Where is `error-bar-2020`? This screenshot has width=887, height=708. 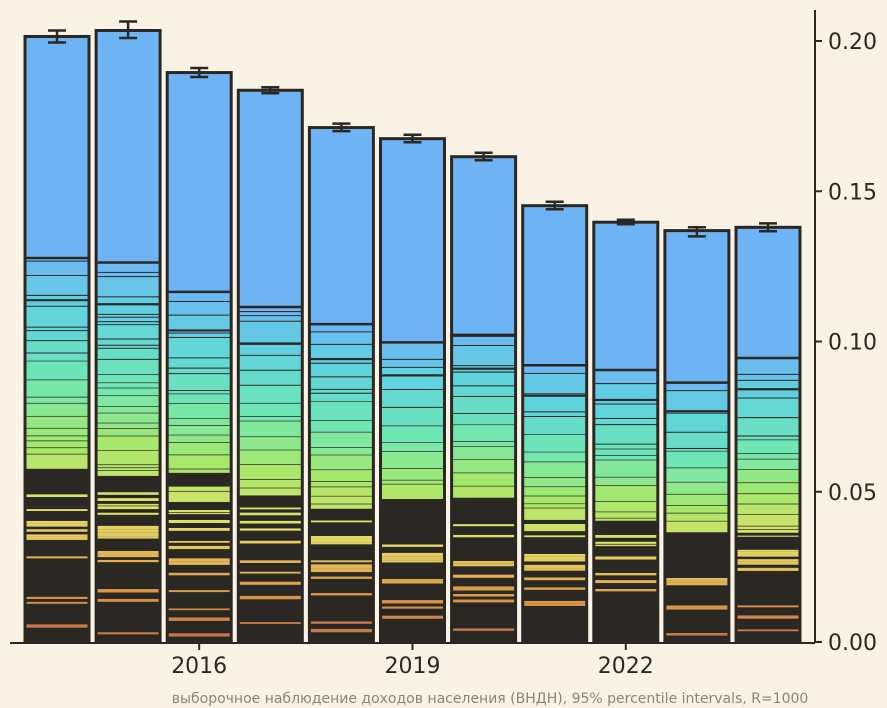
error-bar-2020 is located at coordinates (483, 156).